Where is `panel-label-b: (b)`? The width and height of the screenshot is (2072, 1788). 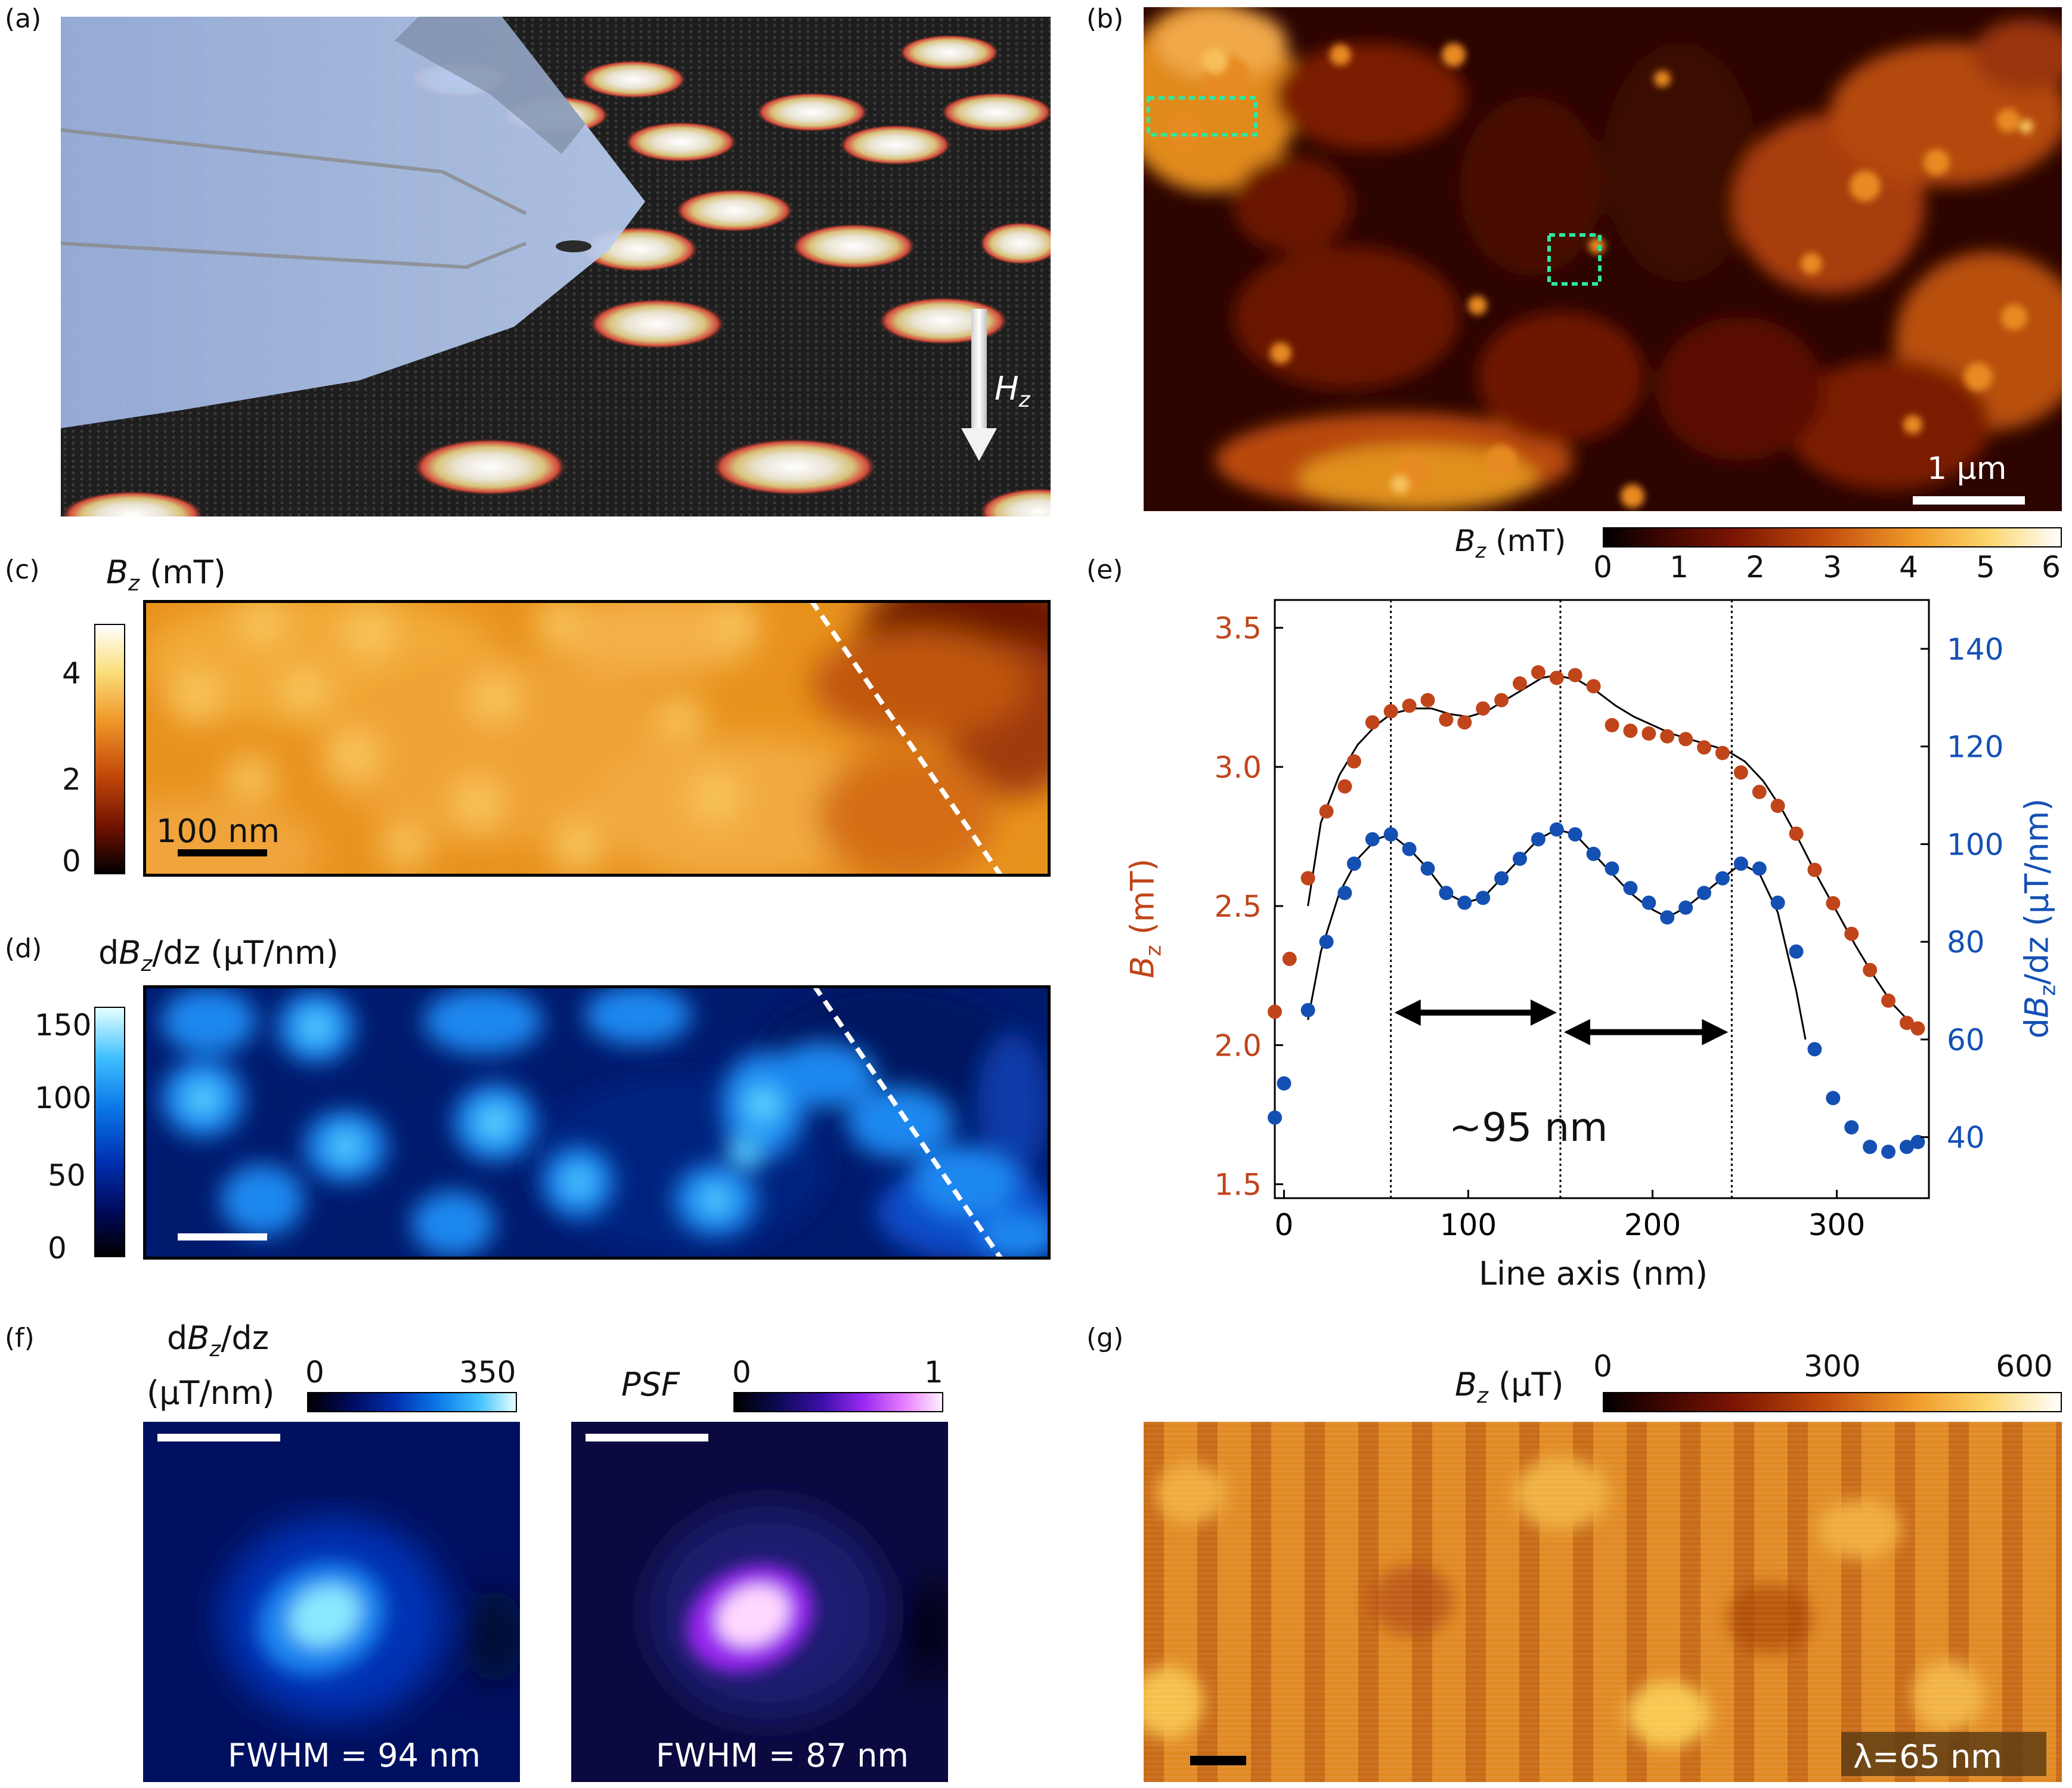 panel-label-b: (b) is located at coordinates (1105, 19).